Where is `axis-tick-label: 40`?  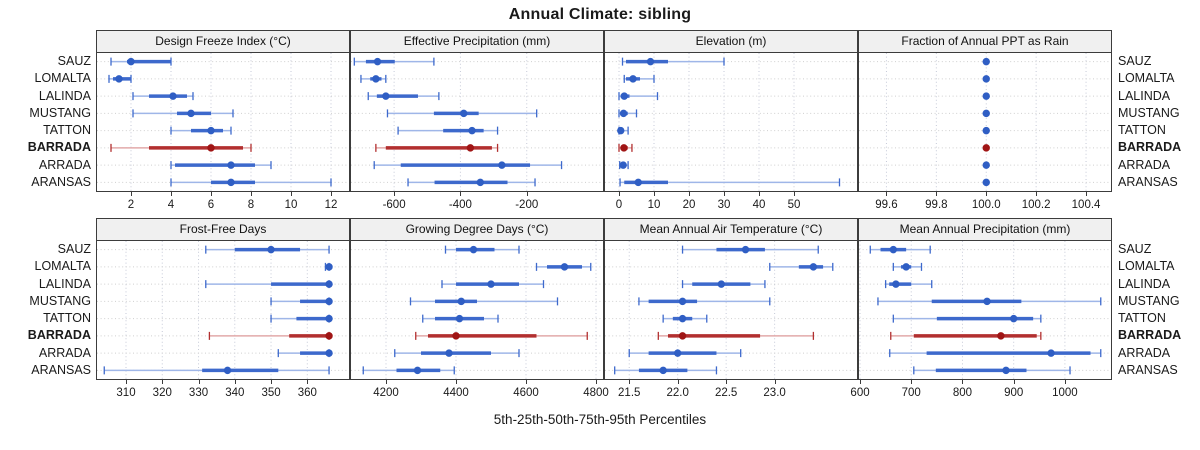
axis-tick-label: 40 is located at coordinates (759, 205).